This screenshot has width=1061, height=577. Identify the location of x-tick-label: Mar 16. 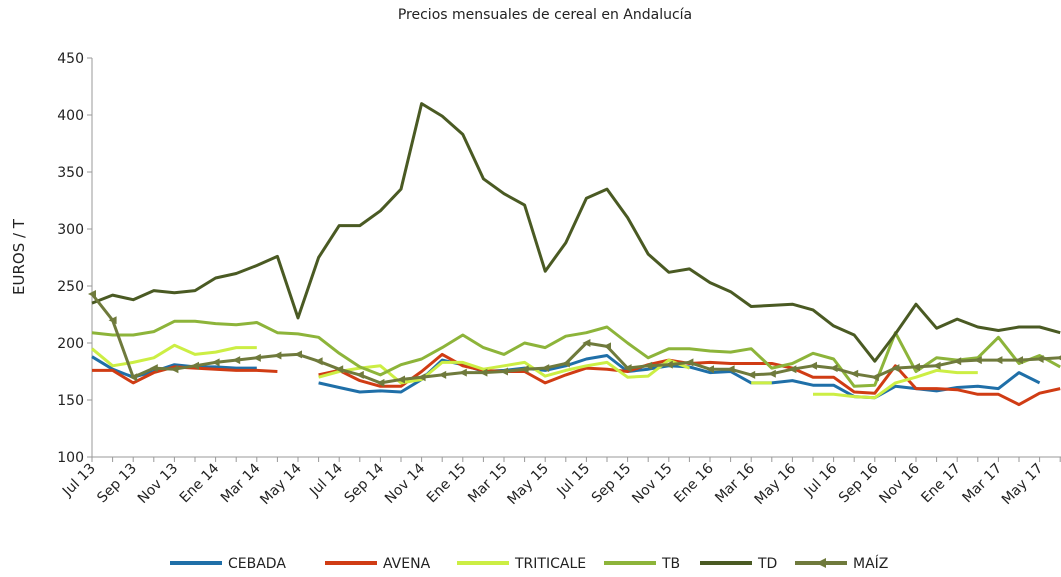
(735, 483).